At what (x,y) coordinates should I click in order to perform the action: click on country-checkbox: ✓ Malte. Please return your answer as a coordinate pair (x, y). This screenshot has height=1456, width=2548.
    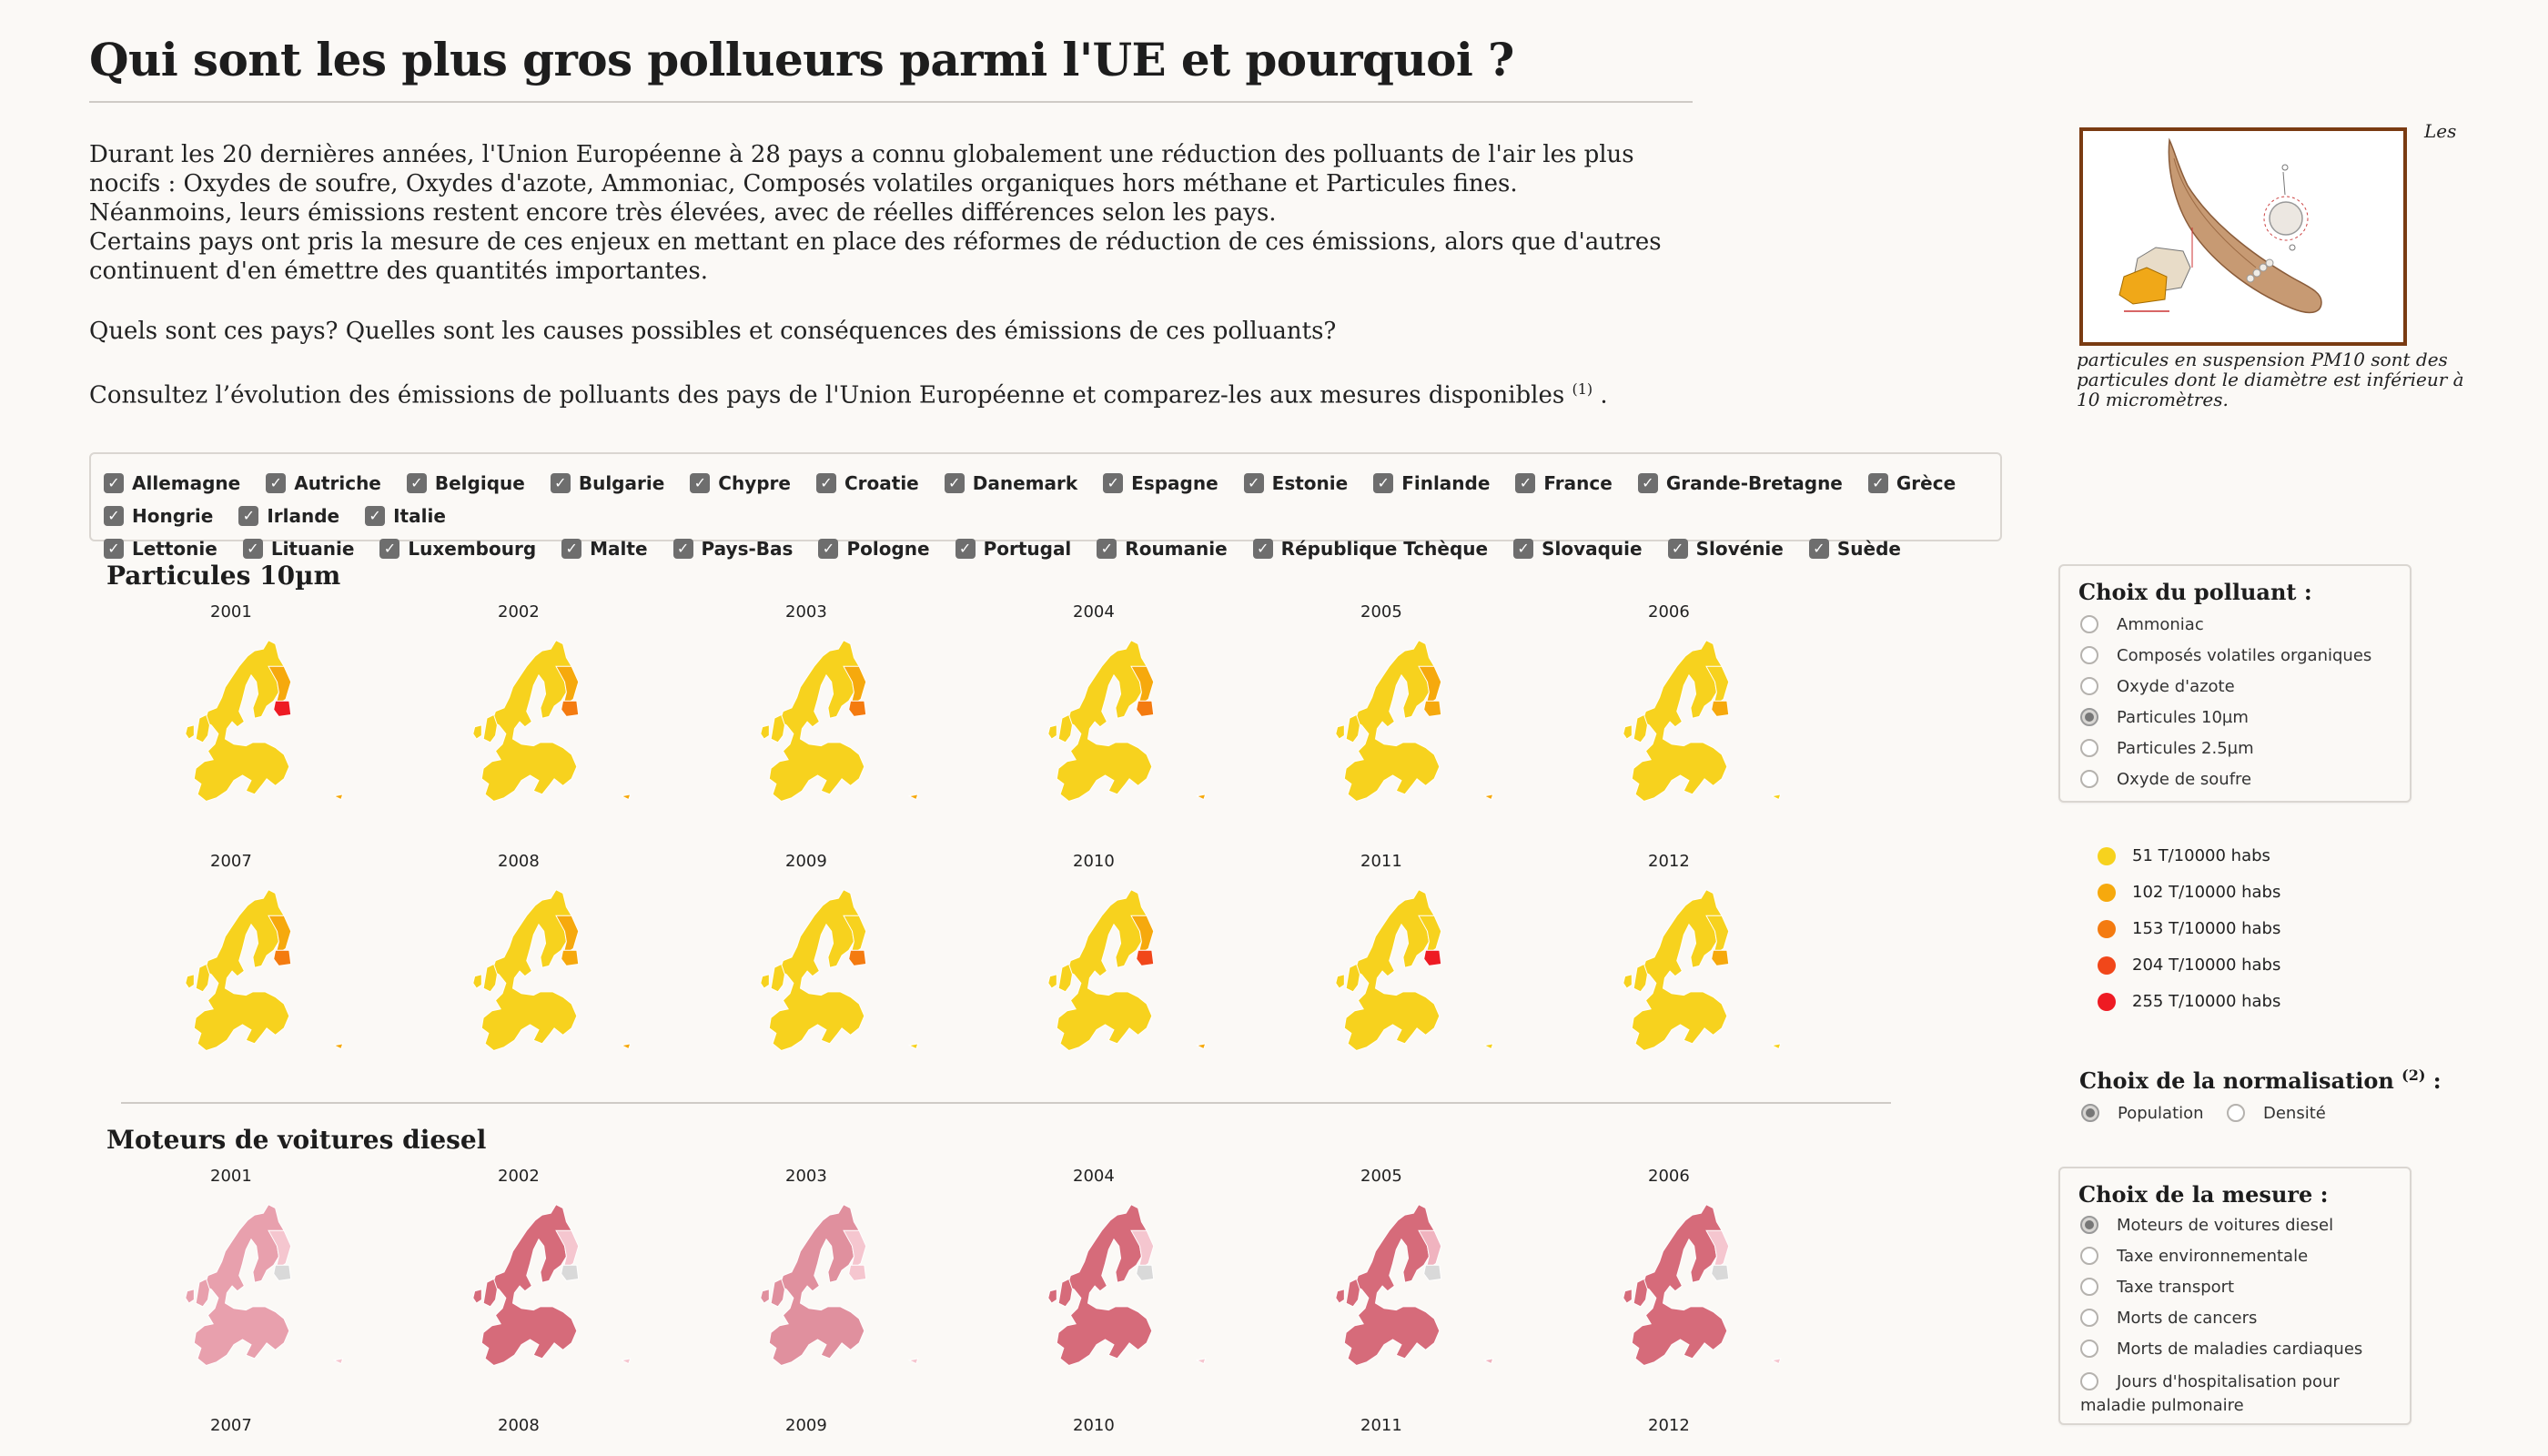
    Looking at the image, I should click on (605, 548).